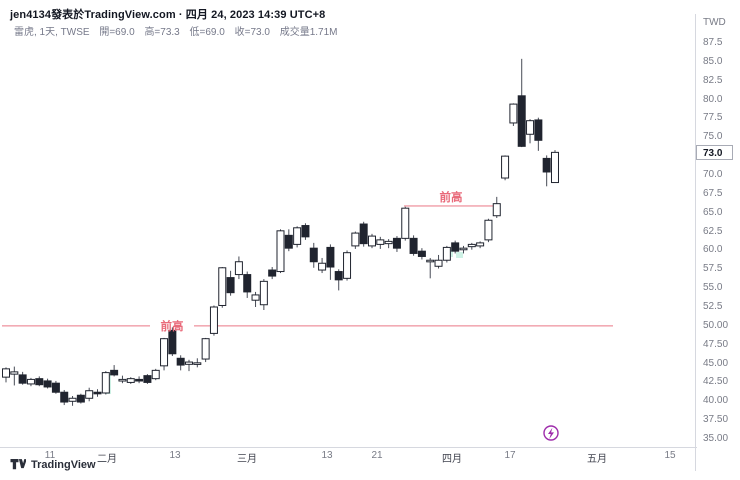 The height and width of the screenshot is (480, 740). What do you see at coordinates (713, 137) in the screenshot?
I see `price-tick: 75.0` at bounding box center [713, 137].